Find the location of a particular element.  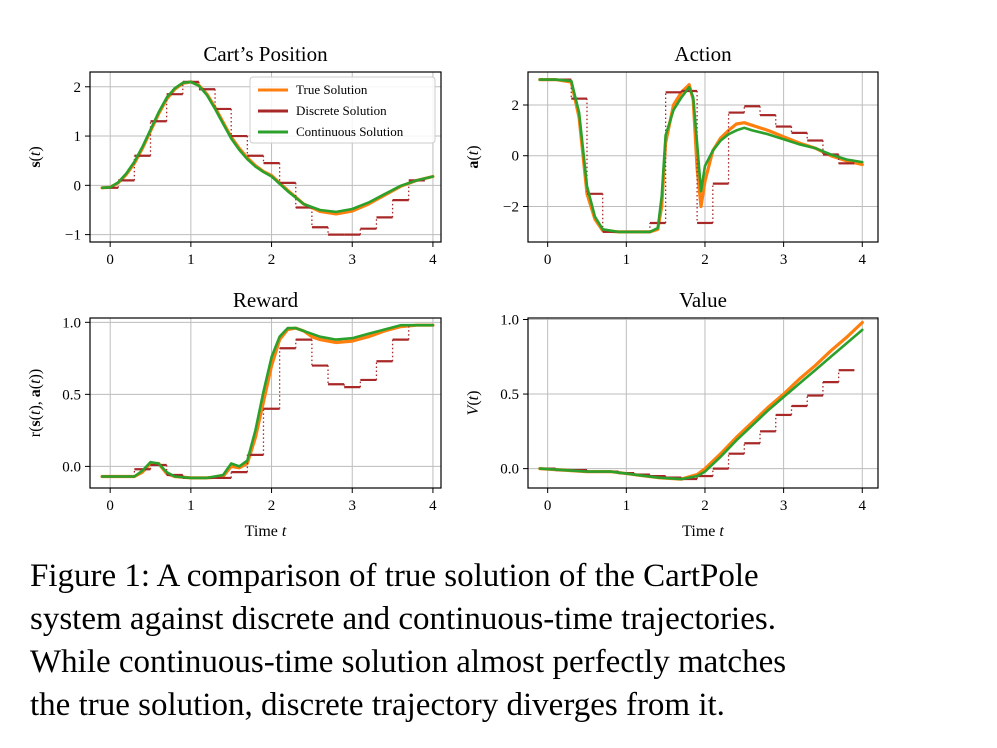

panel-1-plot-area is located at coordinates (267, 158).